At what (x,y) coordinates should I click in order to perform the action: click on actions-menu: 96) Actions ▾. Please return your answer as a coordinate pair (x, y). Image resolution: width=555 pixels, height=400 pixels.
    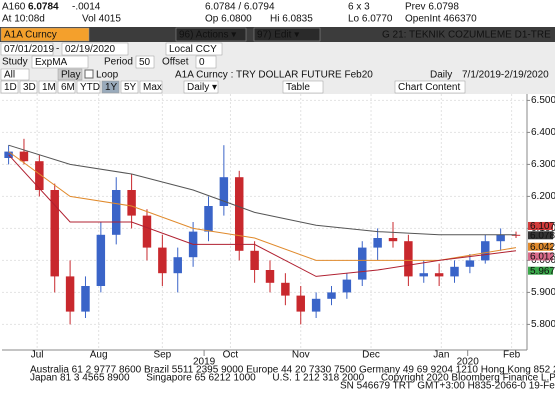
    Looking at the image, I should click on (207, 35).